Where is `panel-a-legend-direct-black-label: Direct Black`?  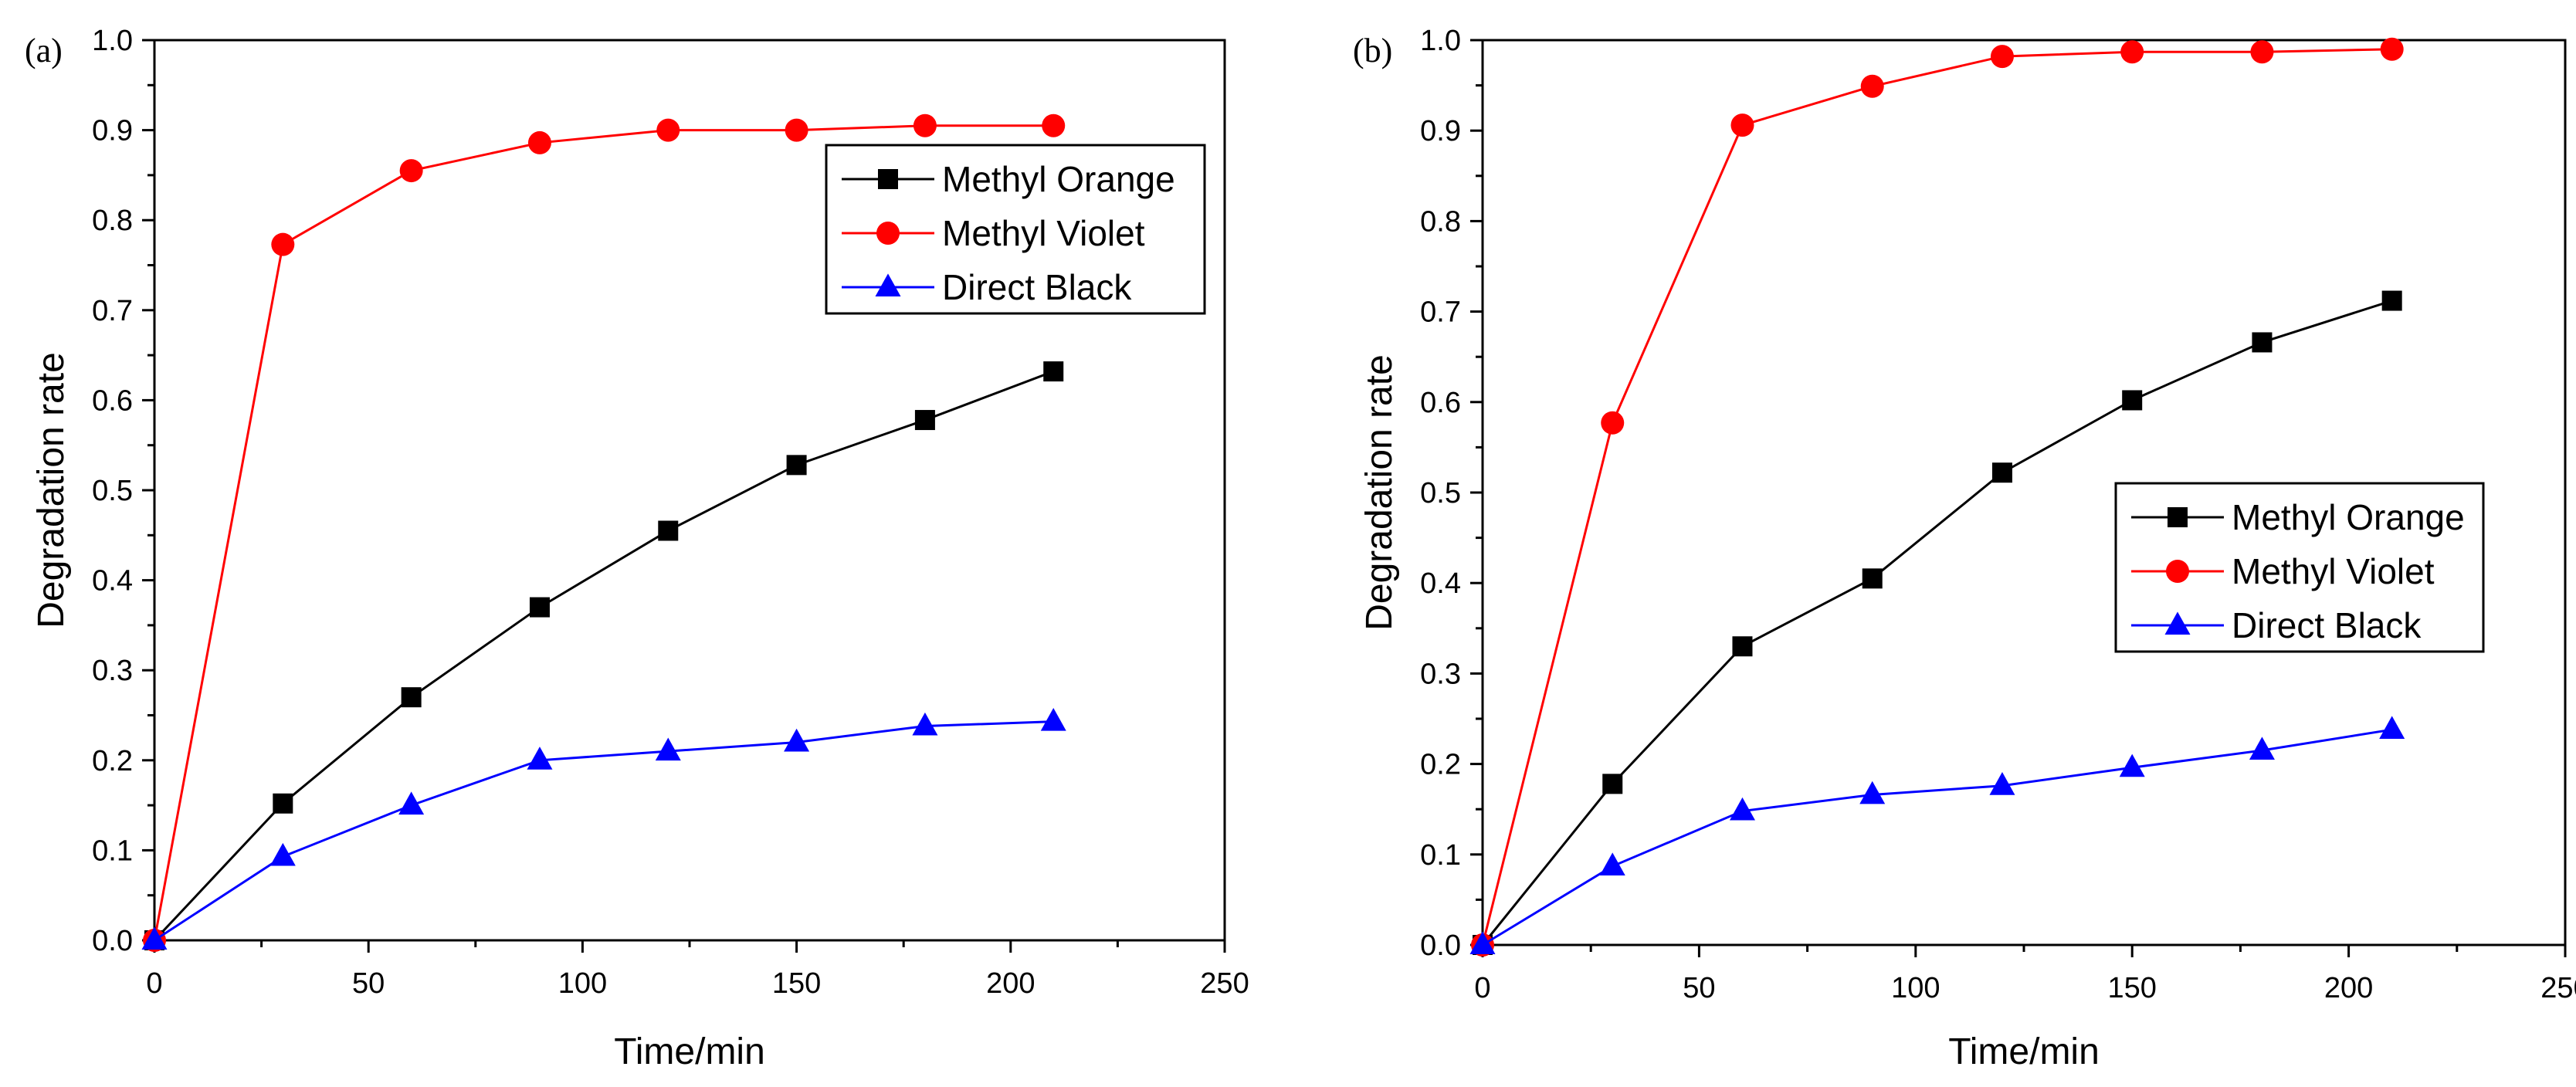
panel-a-legend-direct-black-label: Direct Black is located at coordinates (1037, 287).